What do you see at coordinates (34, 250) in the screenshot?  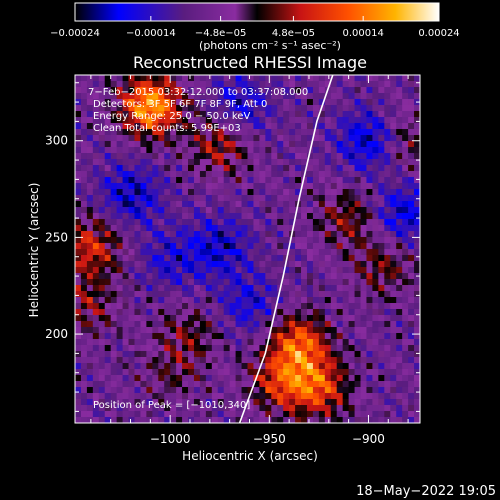 I see `y-axis-label: Heliocentric Y (arcsec)` at bounding box center [34, 250].